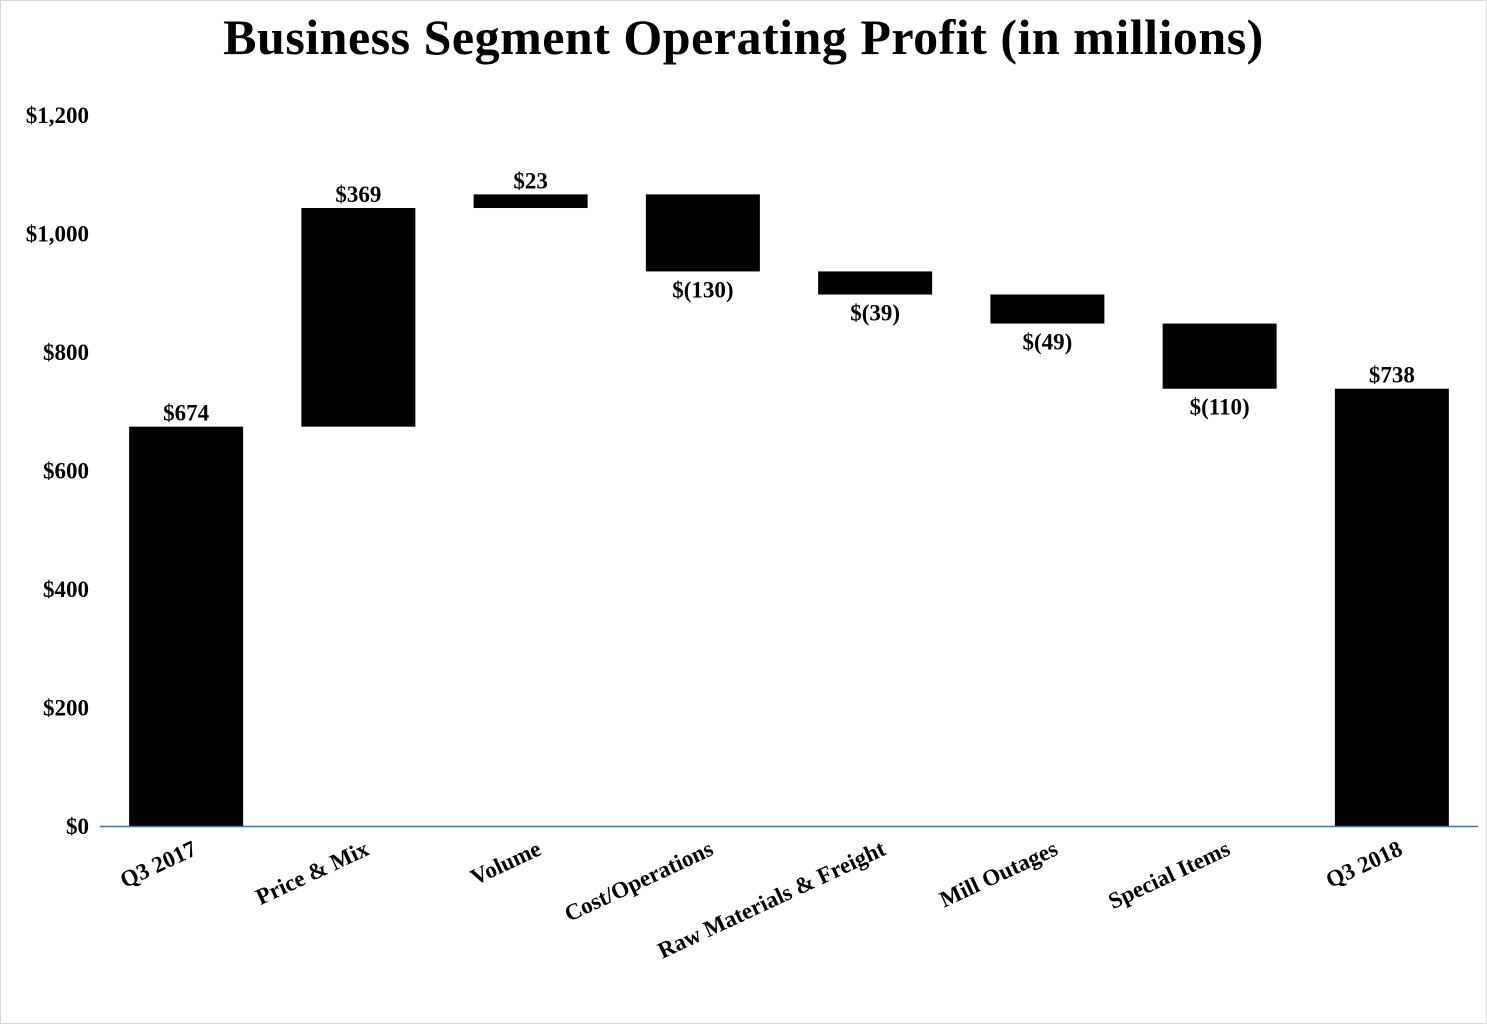 The height and width of the screenshot is (1024, 1487). I want to click on y-tick-label: $1,000, so click(57, 234).